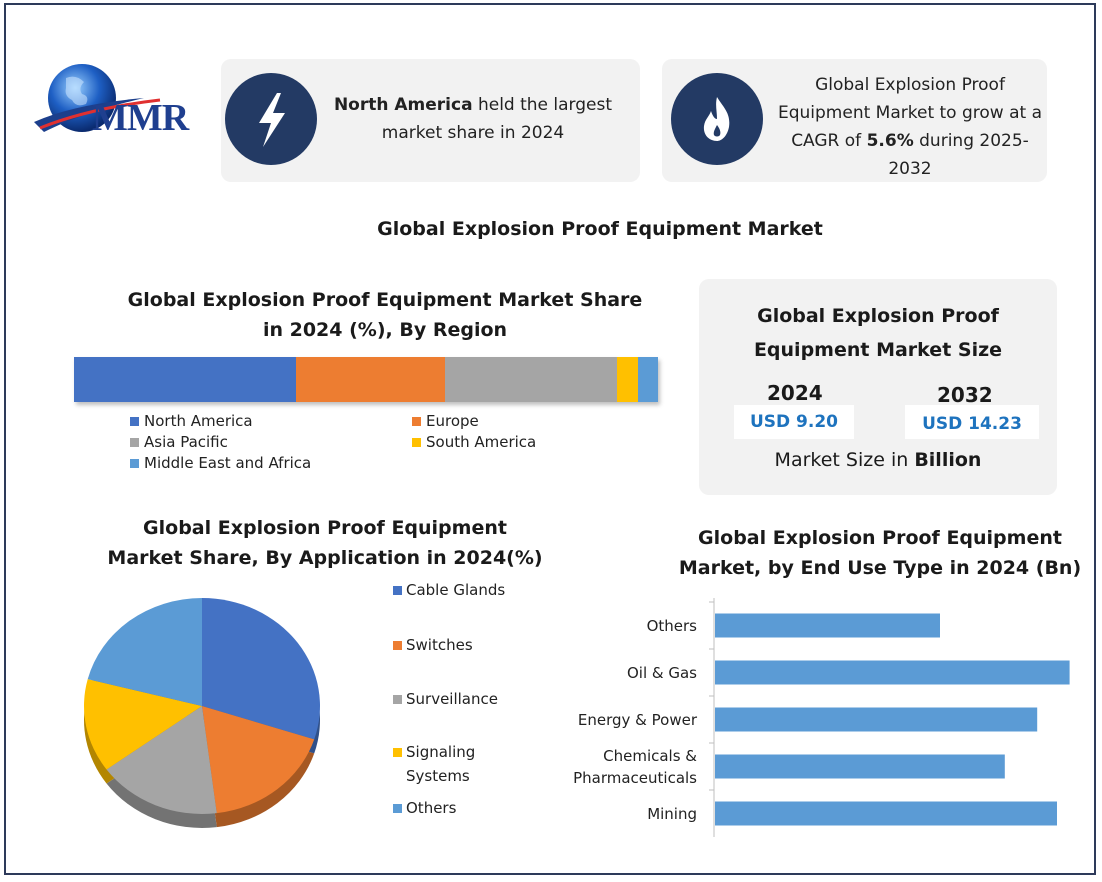 The height and width of the screenshot is (882, 1102). What do you see at coordinates (844, 460) in the screenshot?
I see `market-size-footer-pre: Market Size in` at bounding box center [844, 460].